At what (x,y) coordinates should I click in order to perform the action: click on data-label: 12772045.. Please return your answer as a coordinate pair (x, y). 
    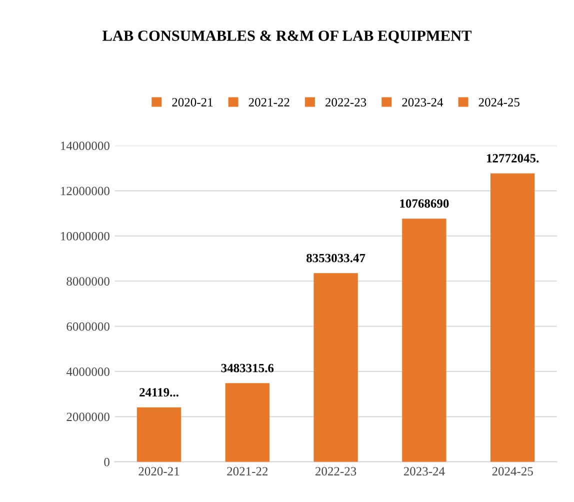
    Looking at the image, I should click on (513, 158).